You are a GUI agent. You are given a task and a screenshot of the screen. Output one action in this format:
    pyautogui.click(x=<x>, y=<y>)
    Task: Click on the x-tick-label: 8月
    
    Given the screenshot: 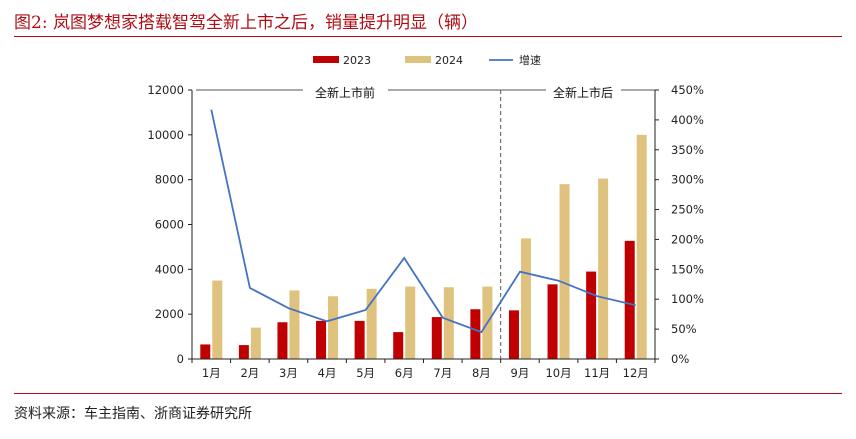 What is the action you would take?
    pyautogui.click(x=481, y=373)
    